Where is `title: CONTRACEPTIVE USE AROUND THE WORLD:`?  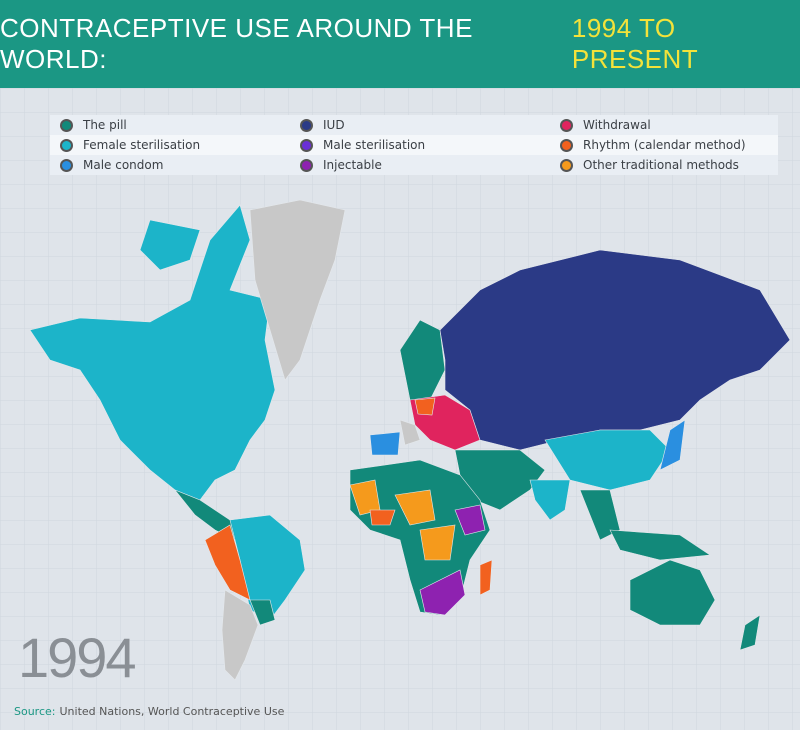
title: CONTRACEPTIVE USE AROUND THE WORLD: is located at coordinates (236, 43).